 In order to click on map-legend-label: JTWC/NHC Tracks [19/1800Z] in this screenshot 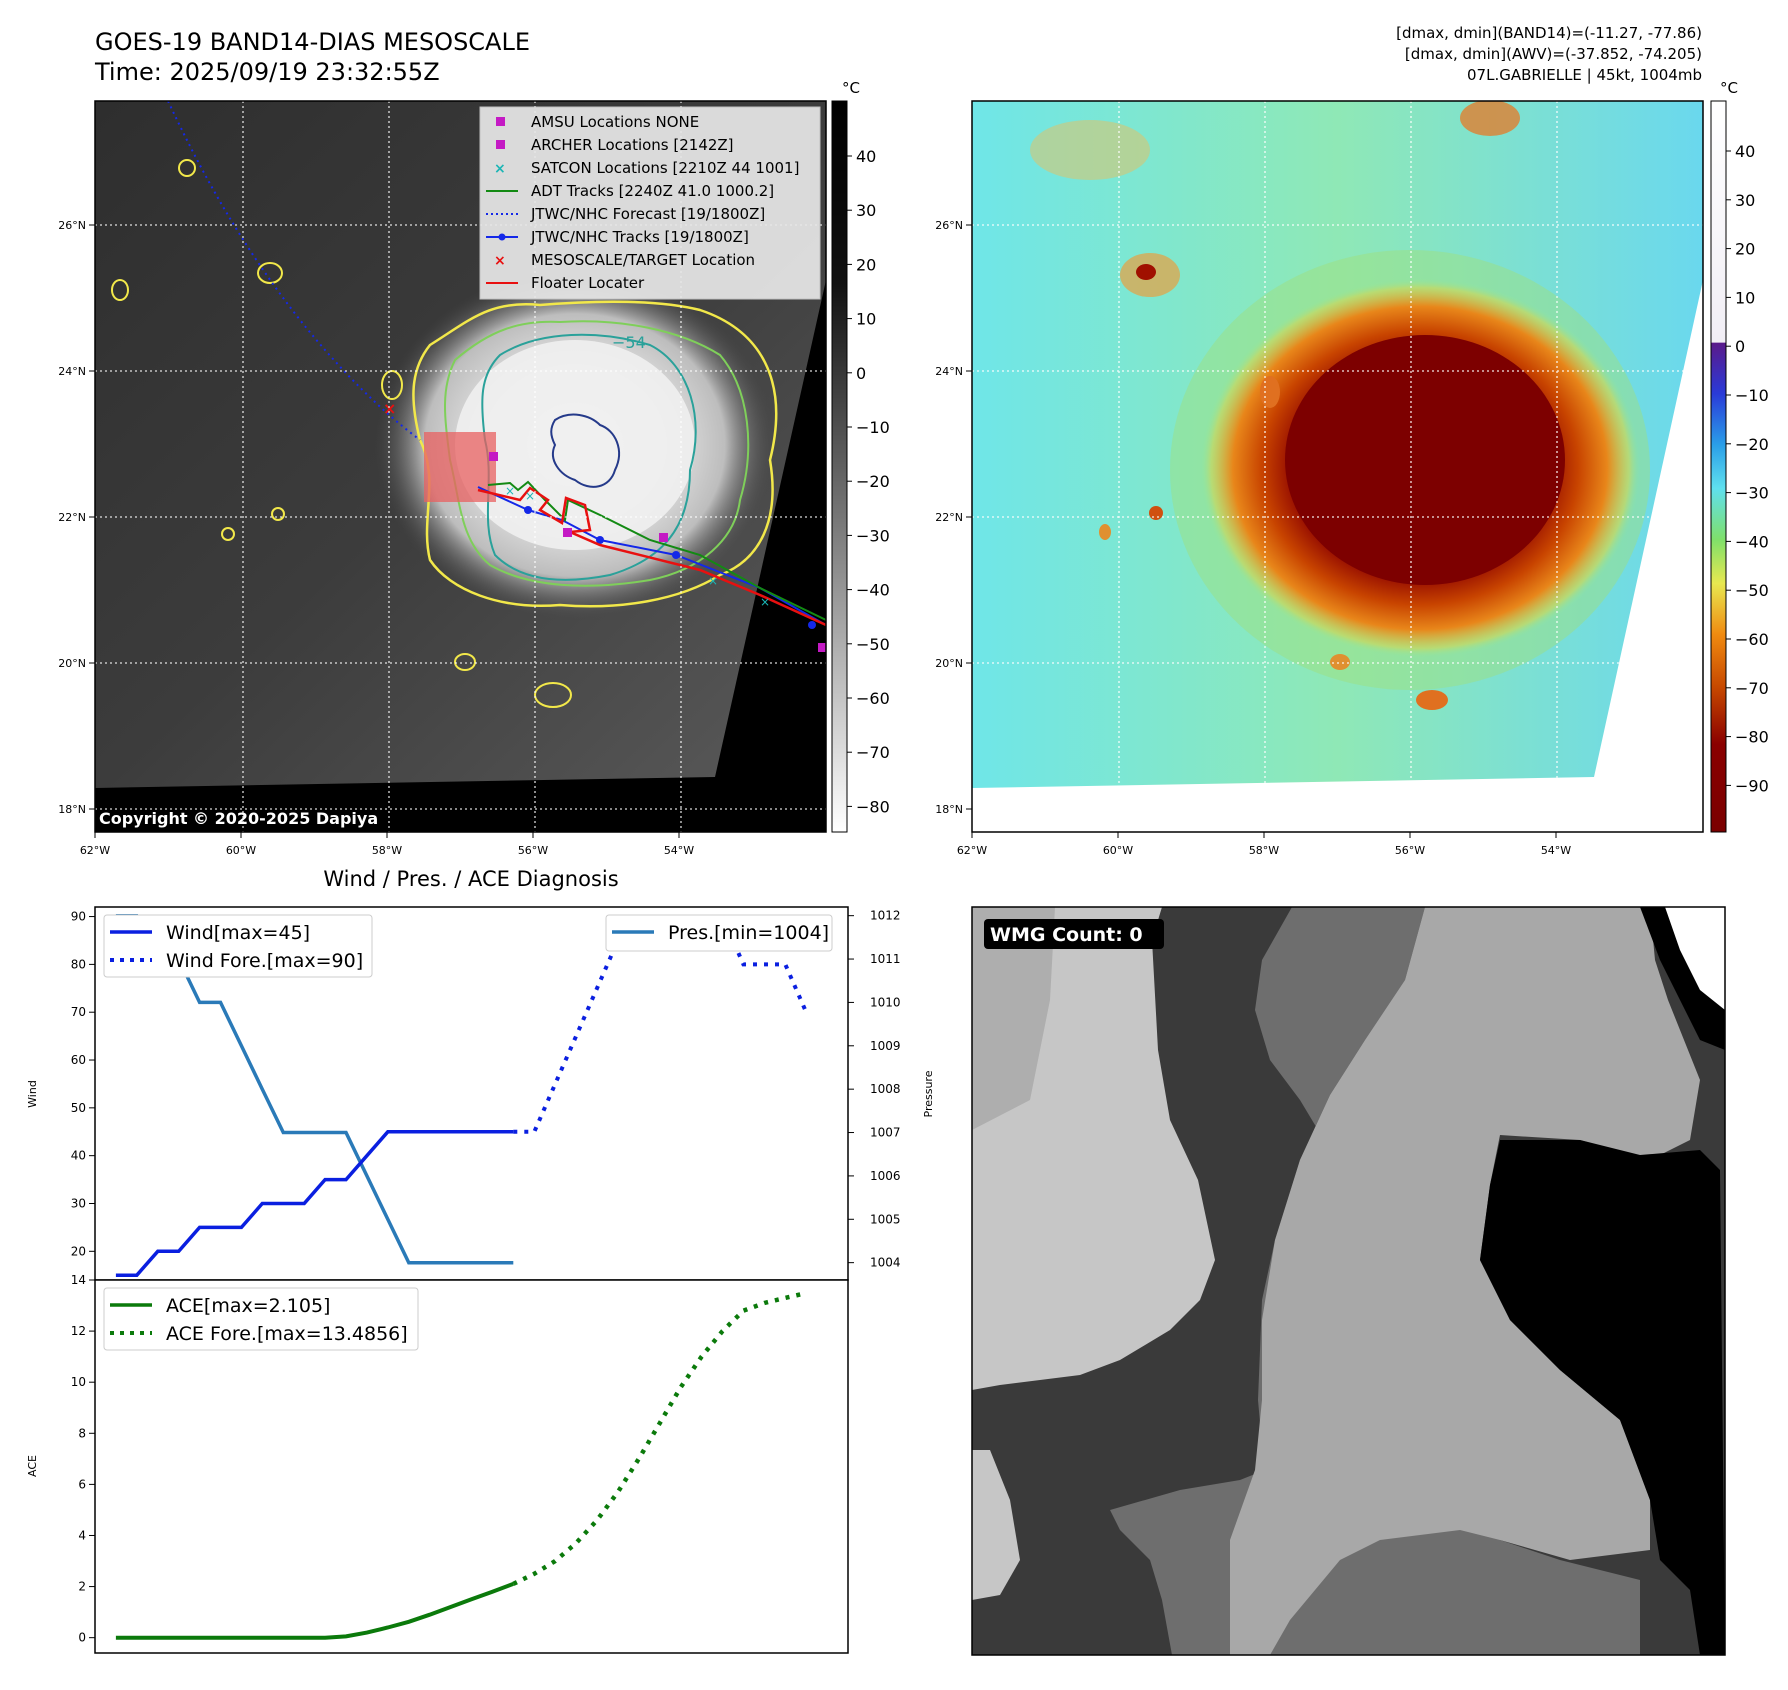, I will do `click(639, 237)`.